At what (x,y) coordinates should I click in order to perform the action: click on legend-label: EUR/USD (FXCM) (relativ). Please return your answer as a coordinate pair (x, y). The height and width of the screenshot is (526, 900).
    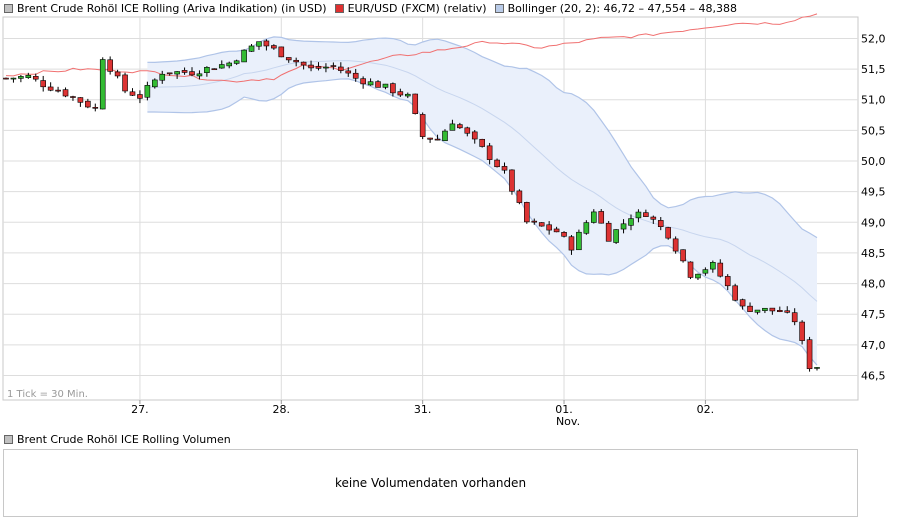
    Looking at the image, I should click on (417, 8).